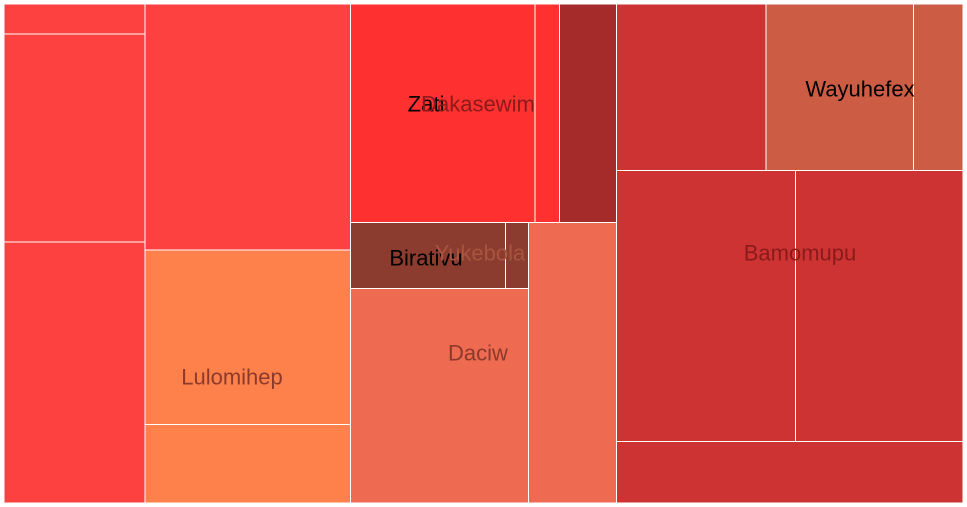 This screenshot has width=967, height=507. I want to click on label-wayuhefex: Wayuhefex, so click(859, 89).